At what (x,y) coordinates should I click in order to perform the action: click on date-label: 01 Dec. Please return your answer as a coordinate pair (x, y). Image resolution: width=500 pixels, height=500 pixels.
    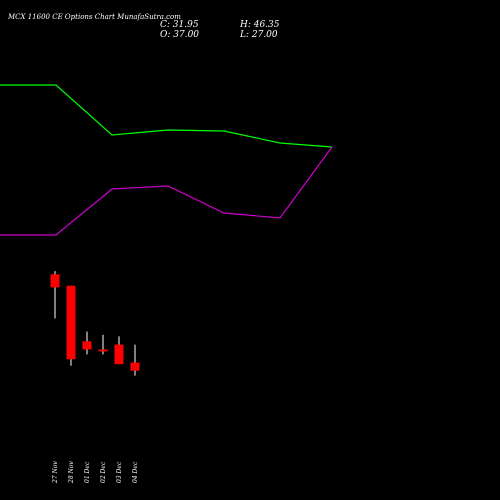
    Looking at the image, I should click on (87, 472).